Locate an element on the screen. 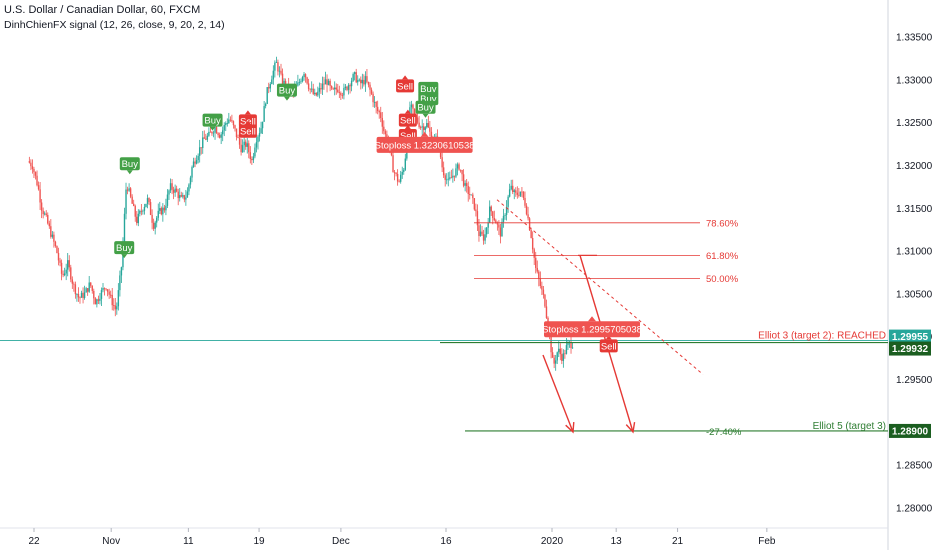 The image size is (932, 550). projection-arrow-head is located at coordinates (630, 428).